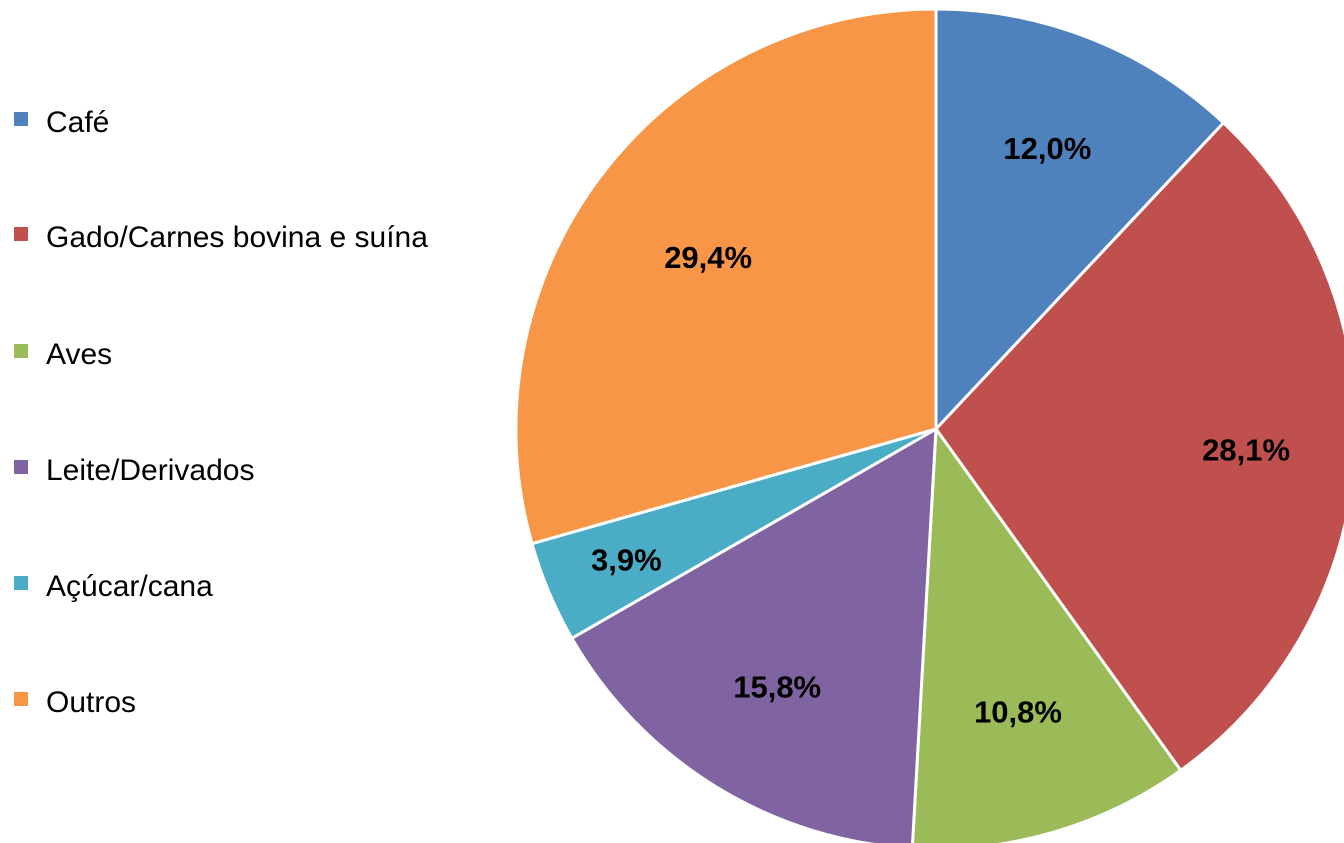 The height and width of the screenshot is (843, 1344). Describe the element at coordinates (1047, 148) in the screenshot. I see `data-label-cafe: 12,0%` at that location.